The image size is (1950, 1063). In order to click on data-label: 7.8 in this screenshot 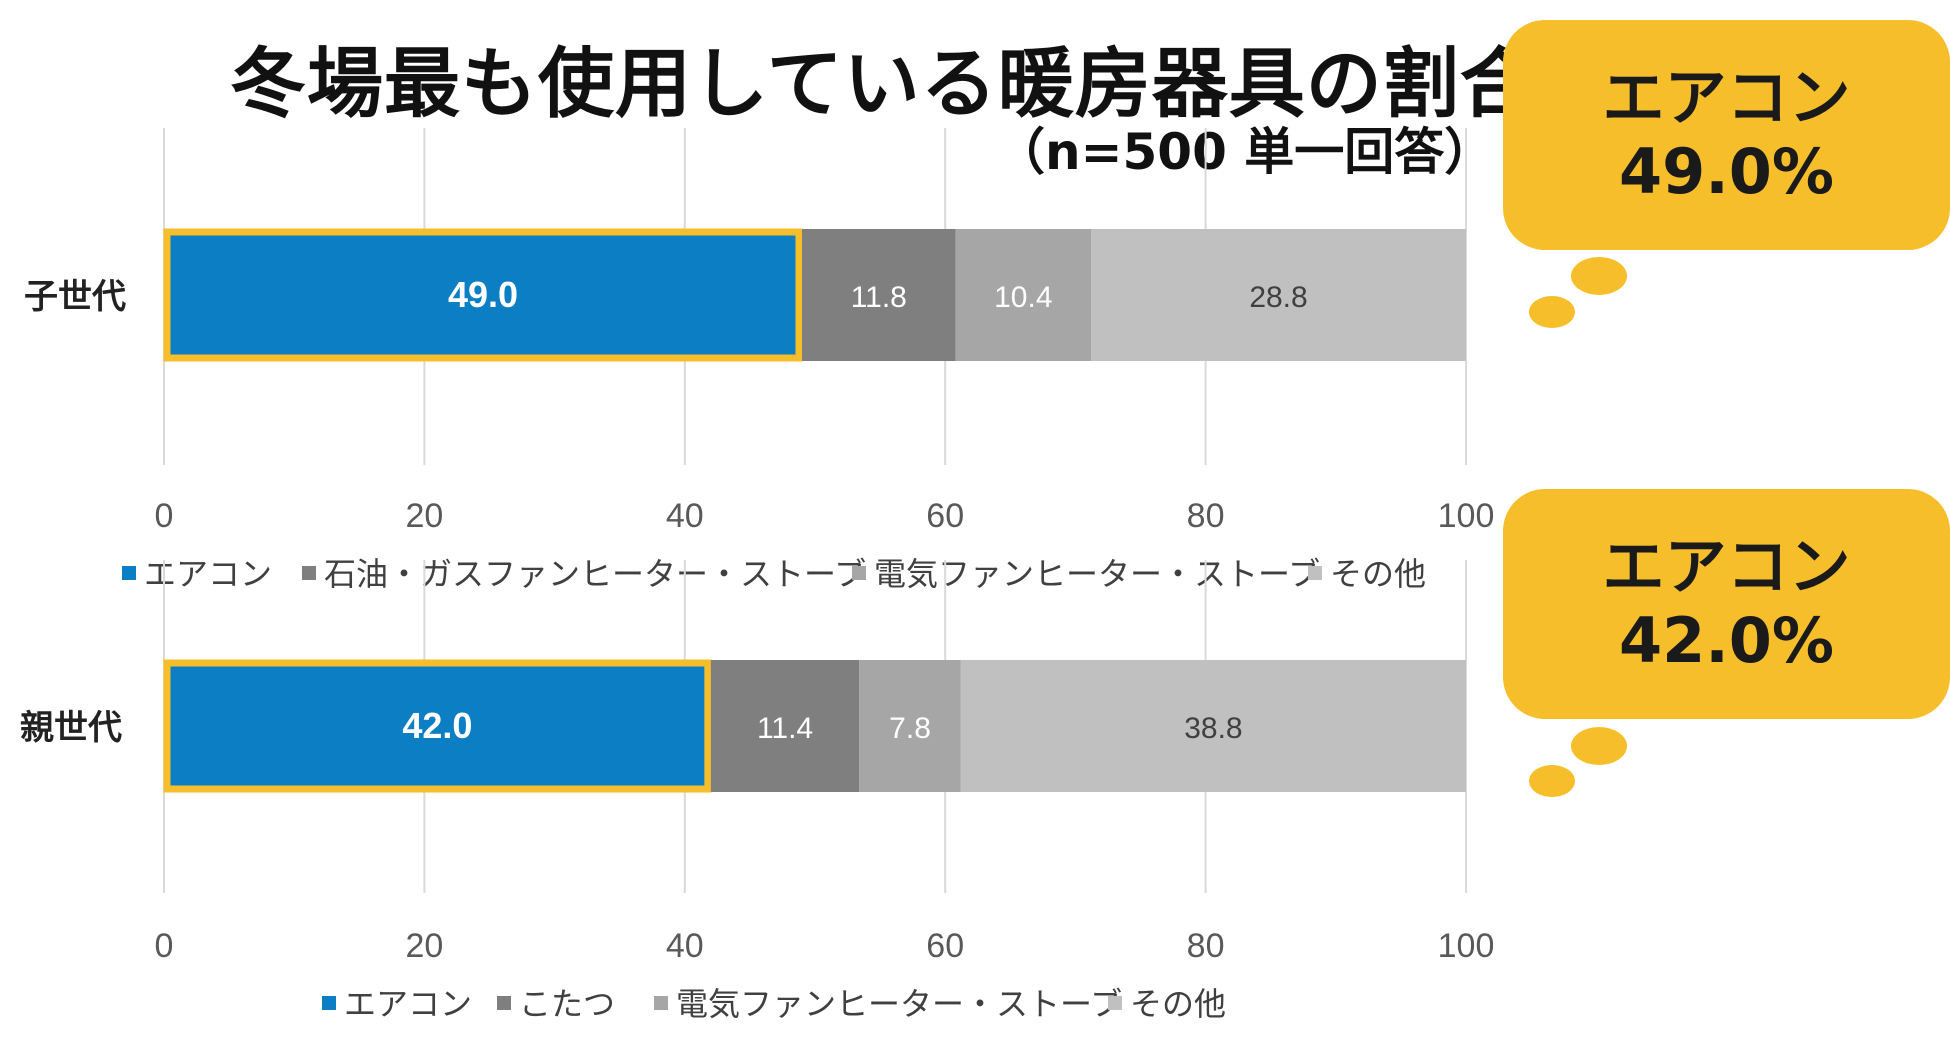, I will do `click(910, 728)`.